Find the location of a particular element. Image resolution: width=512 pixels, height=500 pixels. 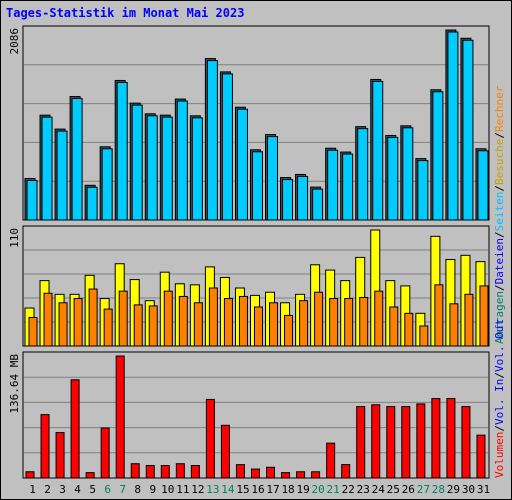

day-label: 2 is located at coordinates (47, 489).